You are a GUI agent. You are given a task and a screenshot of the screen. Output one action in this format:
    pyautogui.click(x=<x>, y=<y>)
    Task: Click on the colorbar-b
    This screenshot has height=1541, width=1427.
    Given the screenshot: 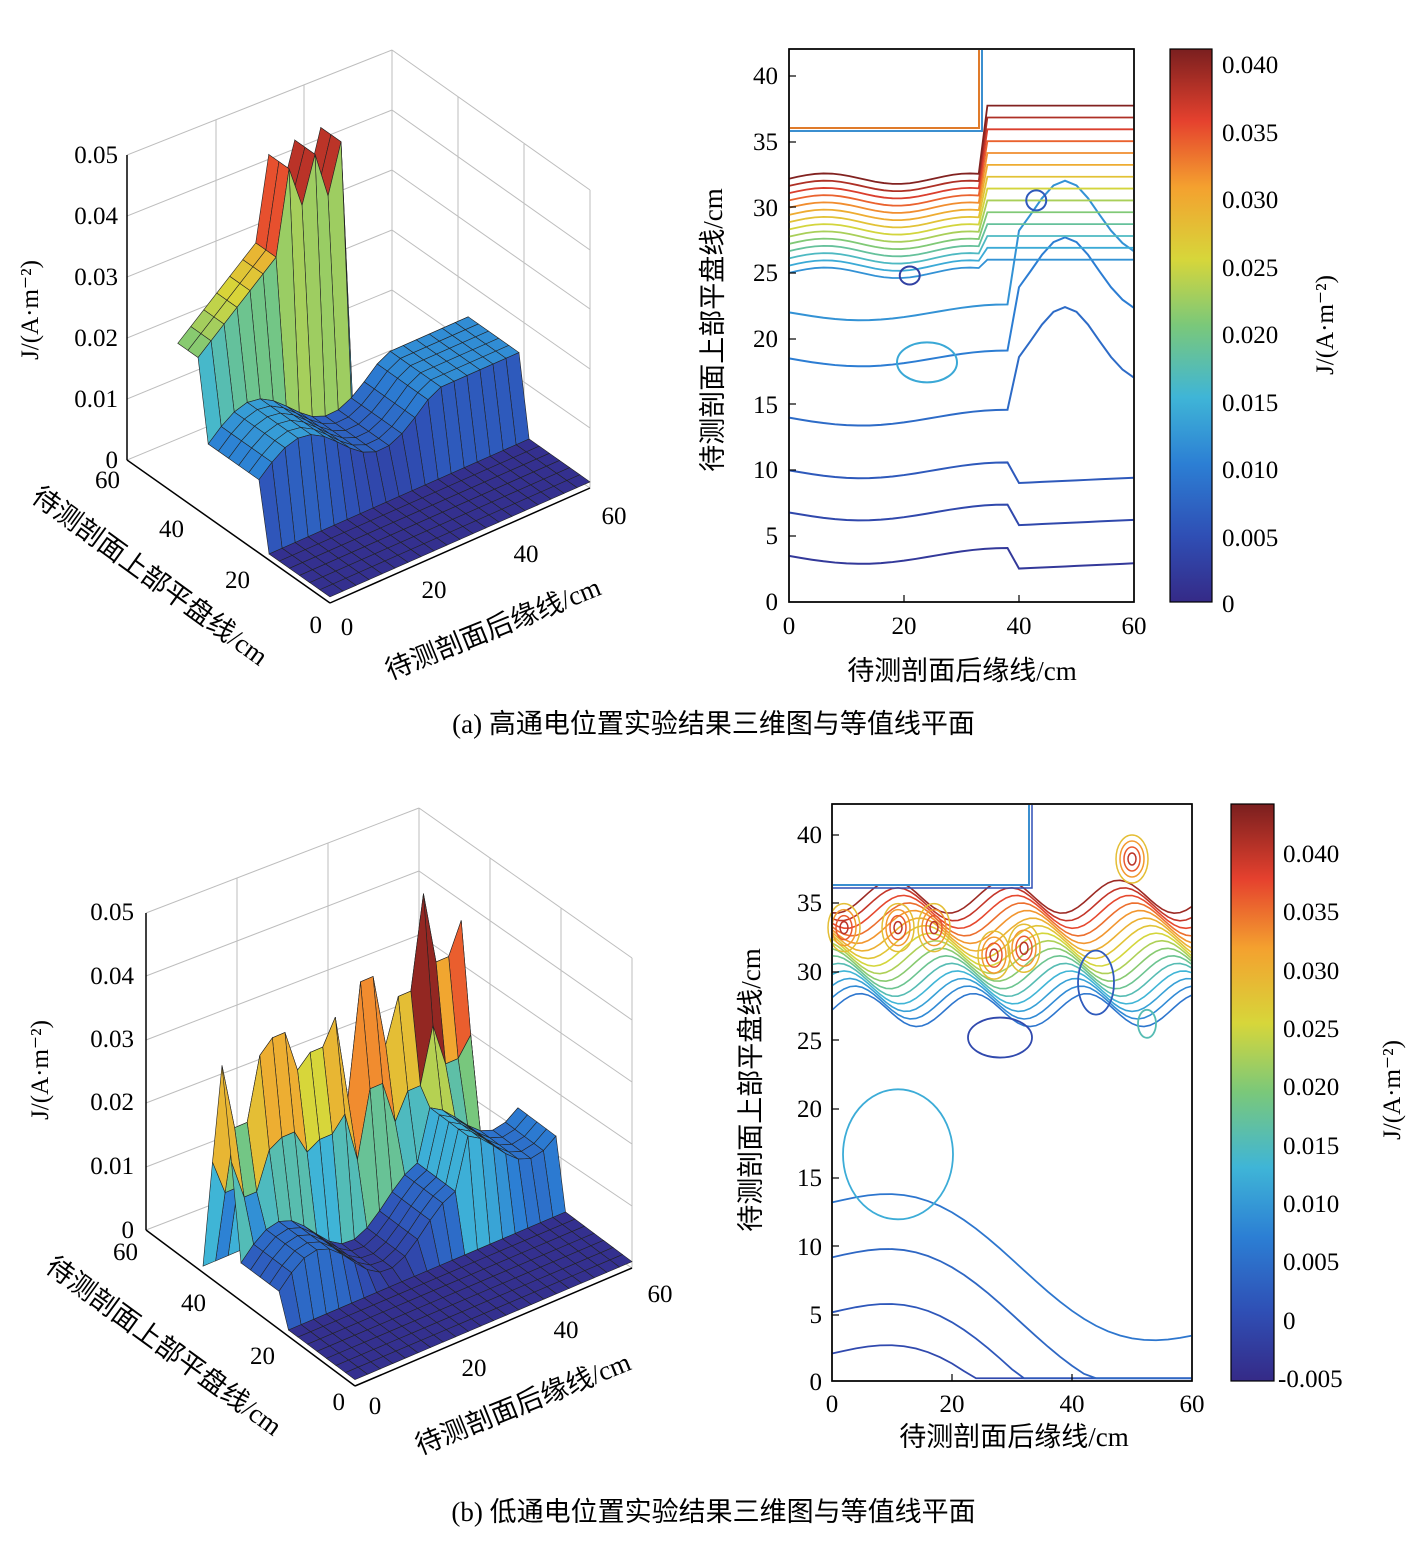 What is the action you would take?
    pyautogui.click(x=1252, y=1092)
    